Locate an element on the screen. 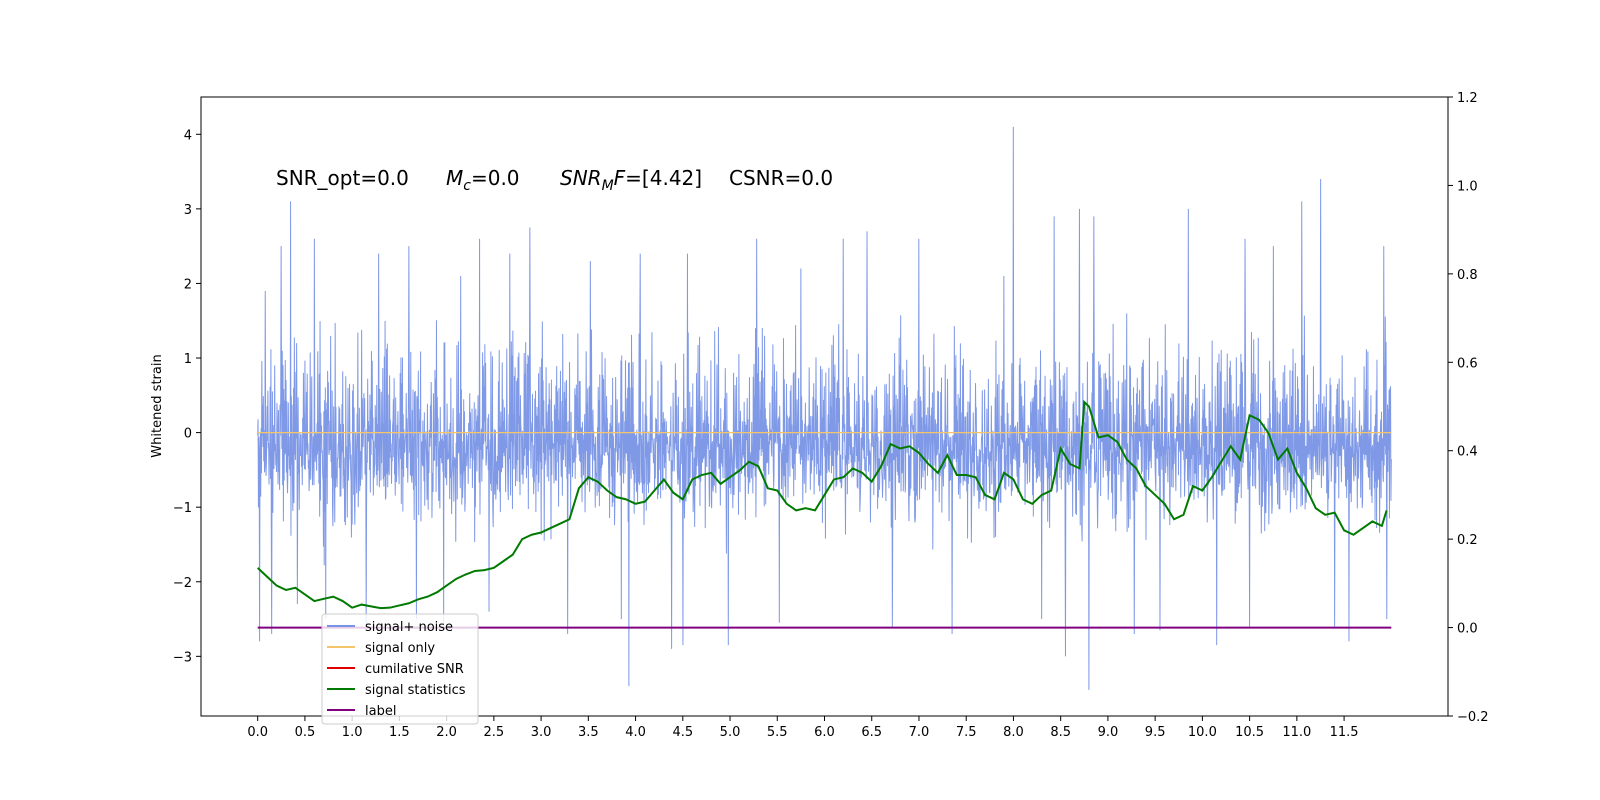 Image resolution: width=1600 pixels, height=800 pixels. y-axis-left: 4 3 2 1 0 −1 −2 −3 is located at coordinates (187, 396).